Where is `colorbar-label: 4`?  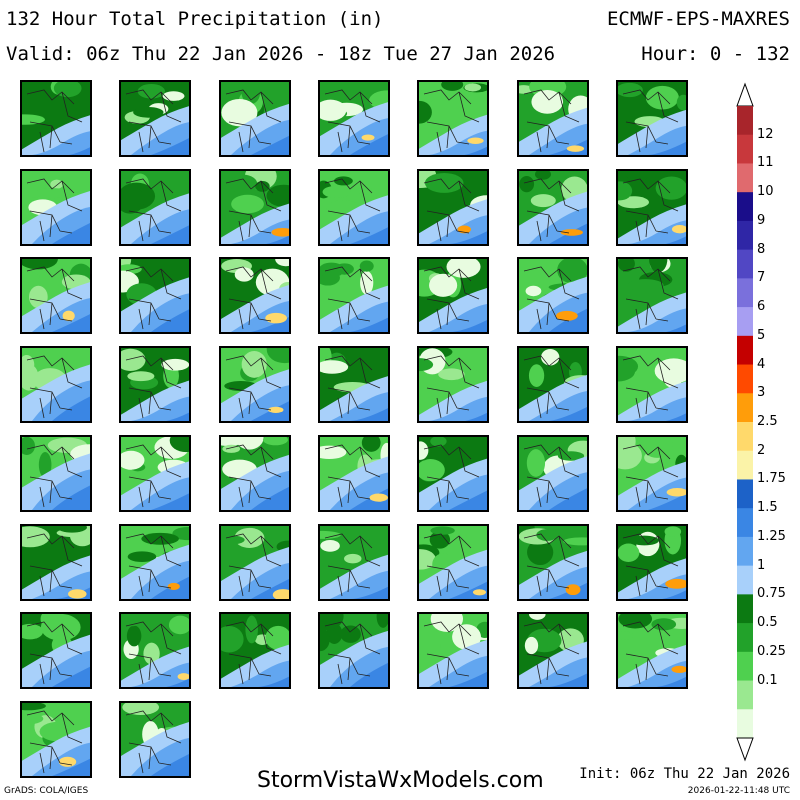
colorbar-label: 4 is located at coordinates (761, 364).